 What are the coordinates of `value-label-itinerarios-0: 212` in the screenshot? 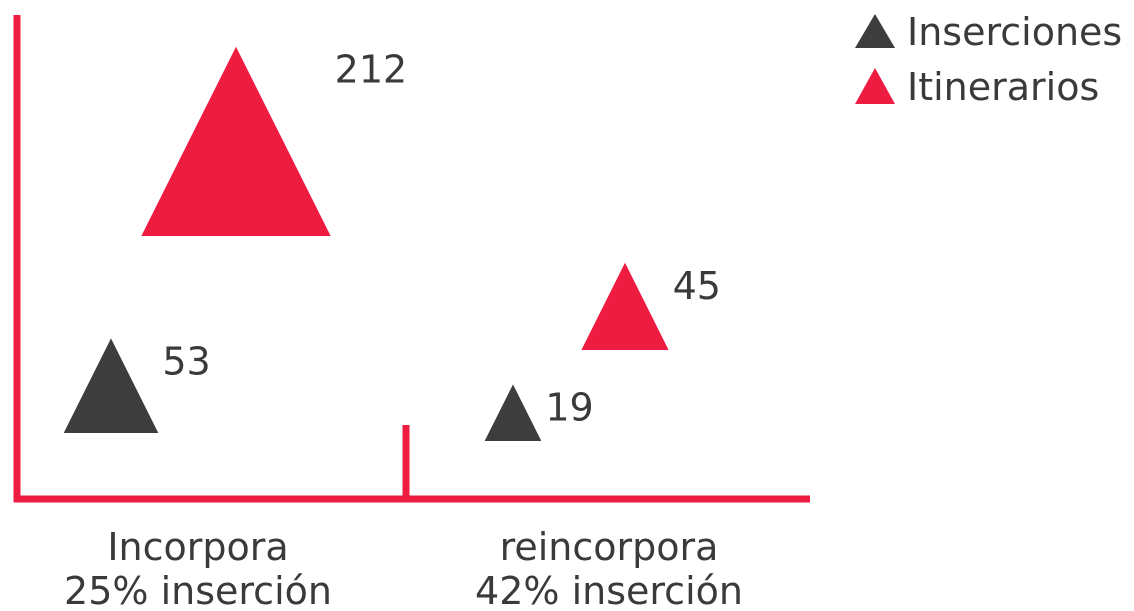 It's located at (371, 70).